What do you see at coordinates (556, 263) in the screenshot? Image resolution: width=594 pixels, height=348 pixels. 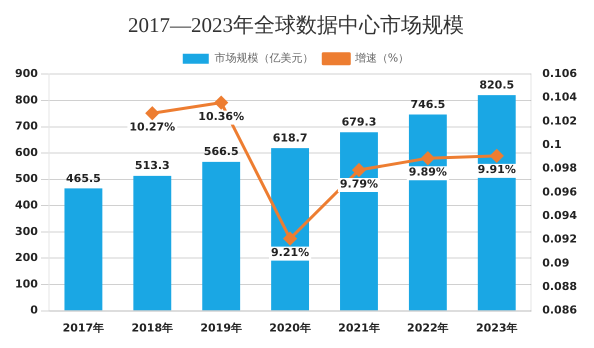 I see `y2-tick-label: 0.09` at bounding box center [556, 263].